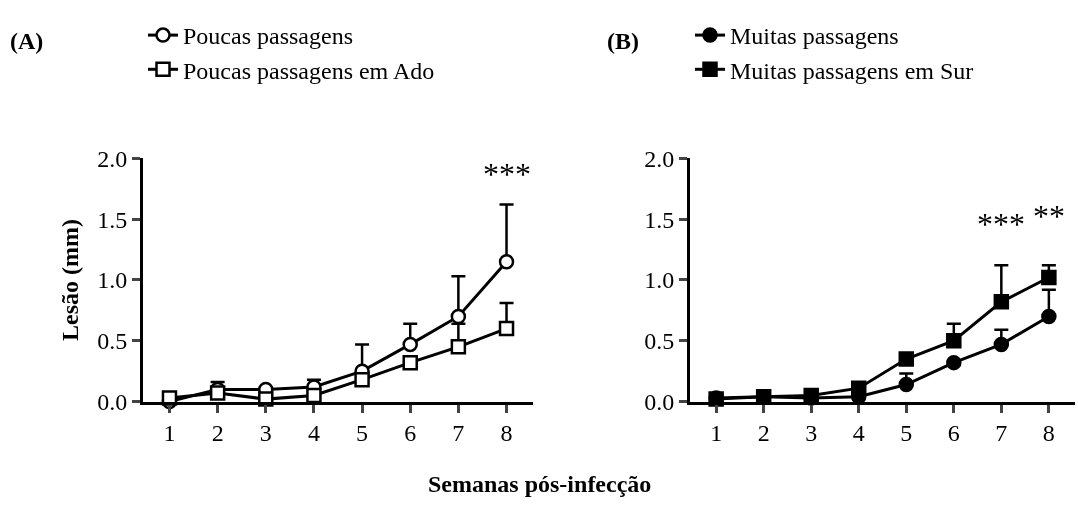 This screenshot has width=1078, height=520. I want to click on y-axis-title: Lesão (mm), so click(70, 279).